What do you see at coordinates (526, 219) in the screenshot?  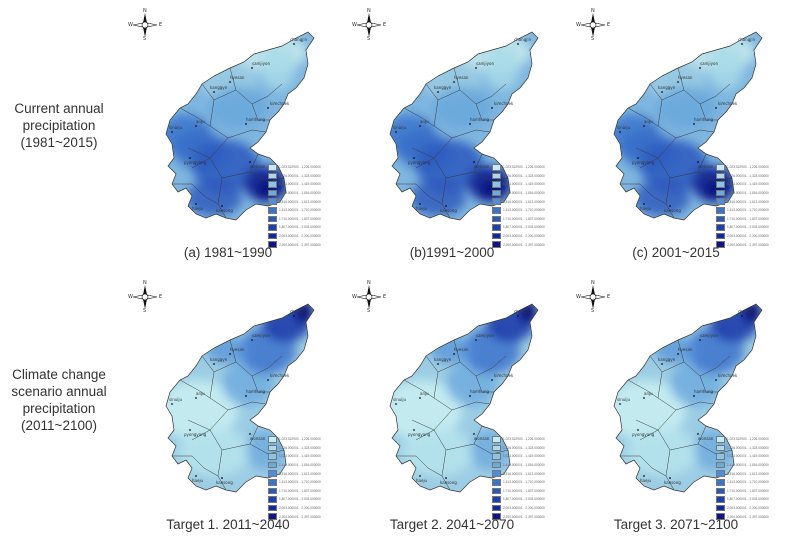 I see `legend-item: 1,710.000001 - 1,807.000000` at bounding box center [526, 219].